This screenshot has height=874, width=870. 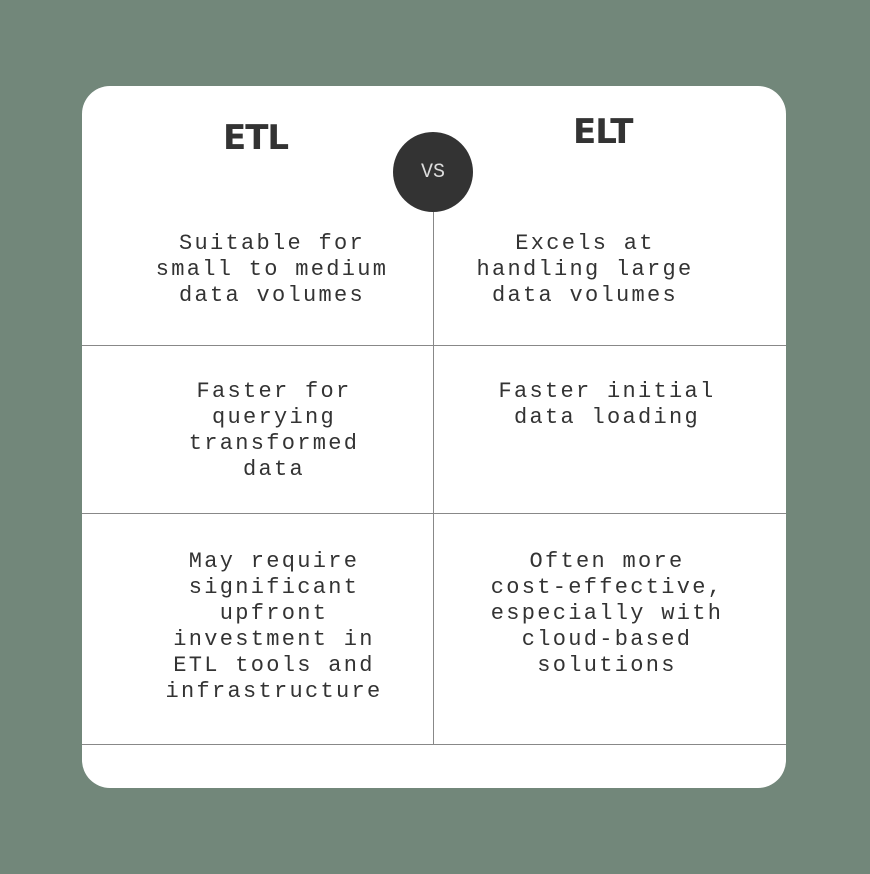 What do you see at coordinates (585, 269) in the screenshot?
I see `elt-row-1: Excels at handling large data volumes` at bounding box center [585, 269].